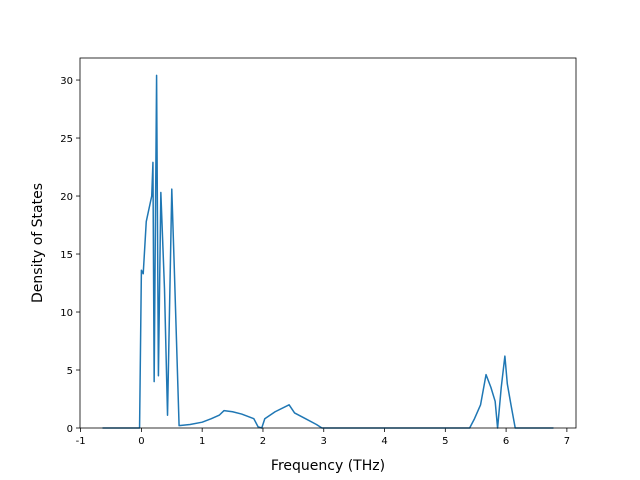  Describe the element at coordinates (202, 441) in the screenshot. I see `x-tick-label: 1` at that location.